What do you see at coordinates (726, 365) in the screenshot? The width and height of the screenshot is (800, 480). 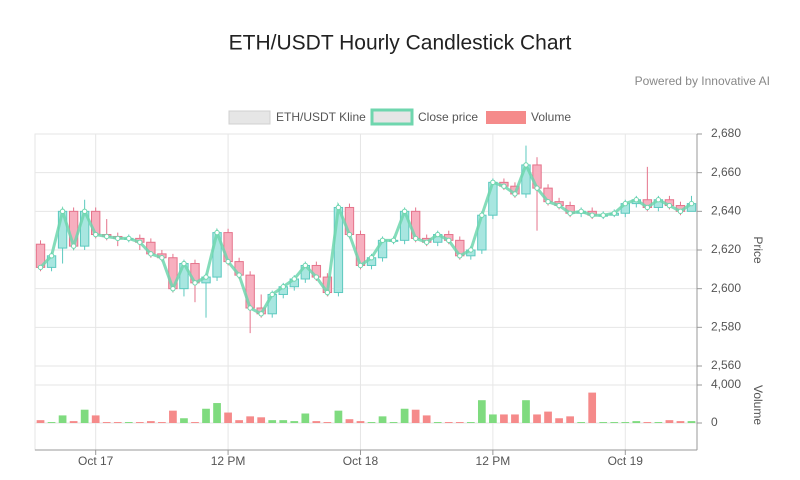 I see `y-tick-label: 2,560` at bounding box center [726, 365].